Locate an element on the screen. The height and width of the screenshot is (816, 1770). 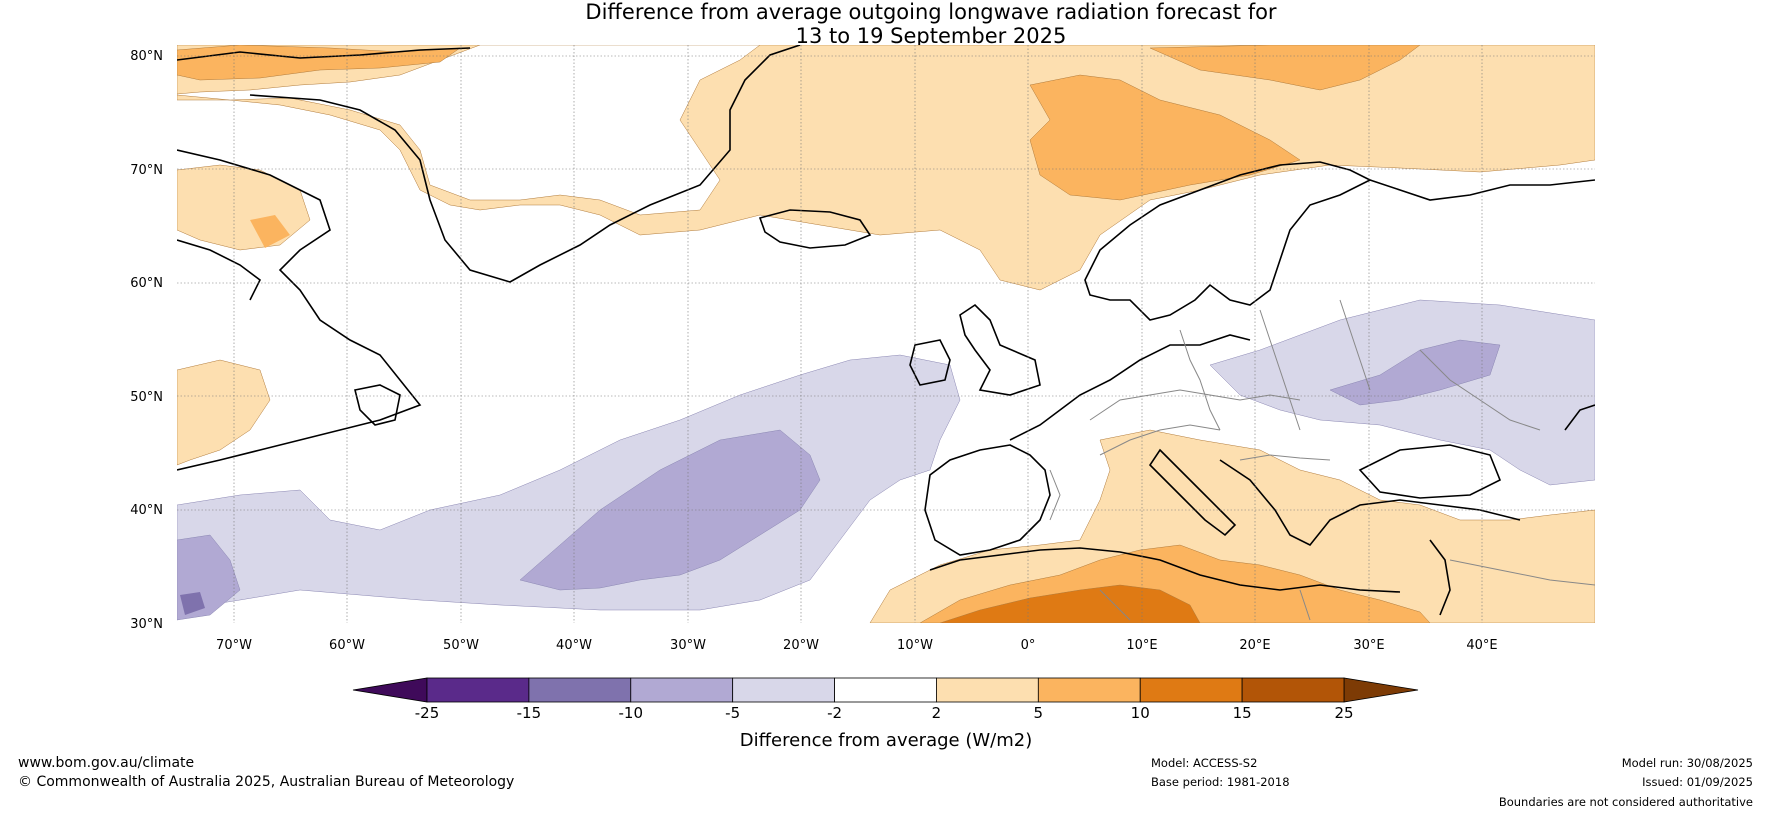
lon-label-60w: 60°W is located at coordinates (347, 645).